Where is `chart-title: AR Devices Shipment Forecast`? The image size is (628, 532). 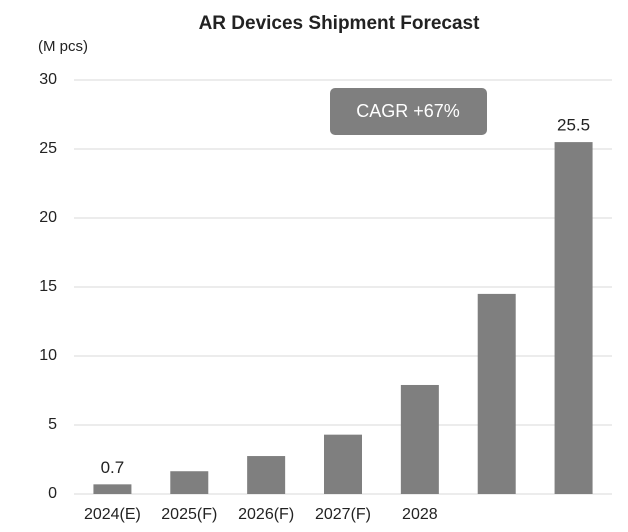
chart-title: AR Devices Shipment Forecast is located at coordinates (340, 23).